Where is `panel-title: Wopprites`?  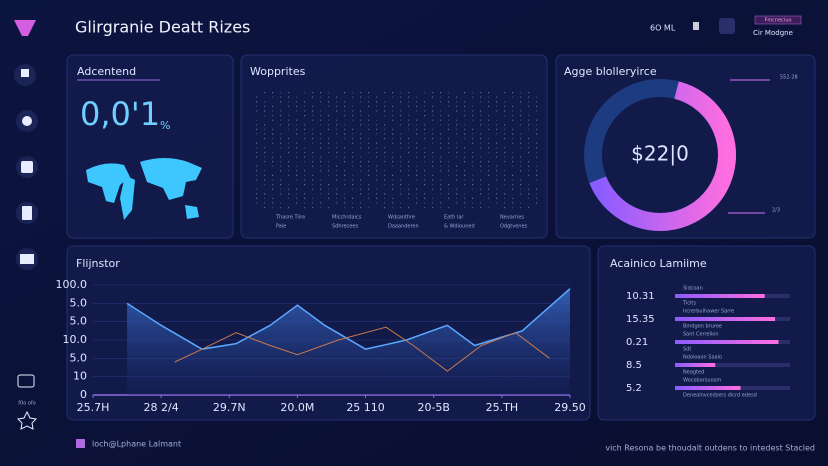 panel-title: Wopprites is located at coordinates (278, 71).